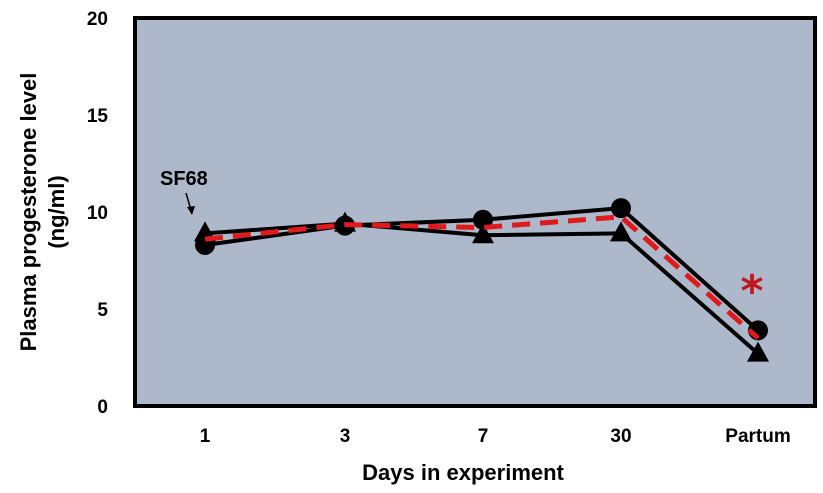  I want to click on y-tick-label: 20, so click(97, 19).